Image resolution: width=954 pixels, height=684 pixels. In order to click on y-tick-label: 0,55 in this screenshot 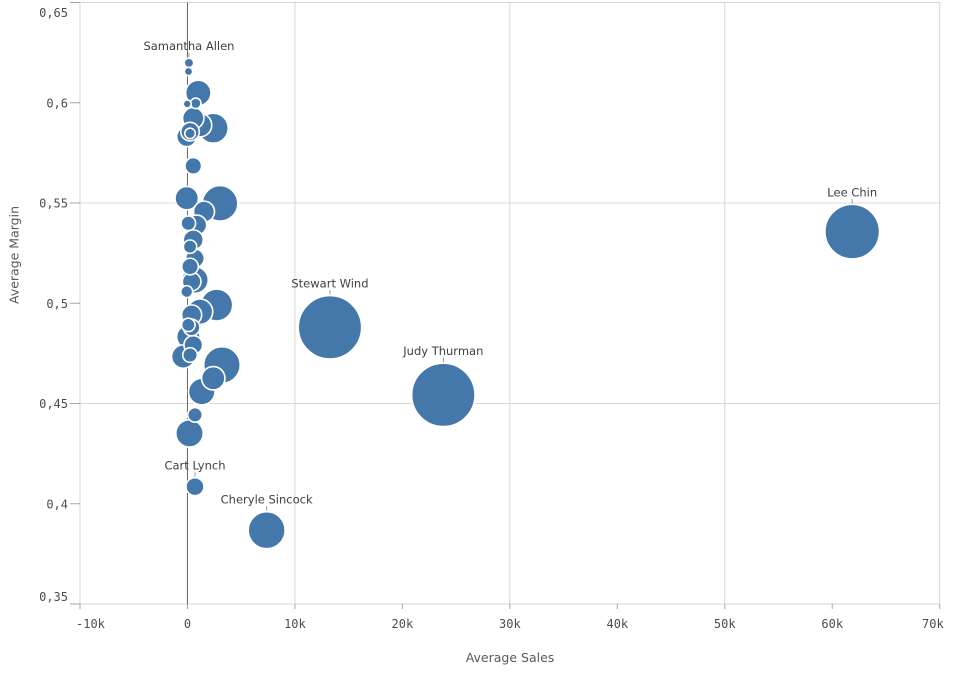, I will do `click(53, 204)`.